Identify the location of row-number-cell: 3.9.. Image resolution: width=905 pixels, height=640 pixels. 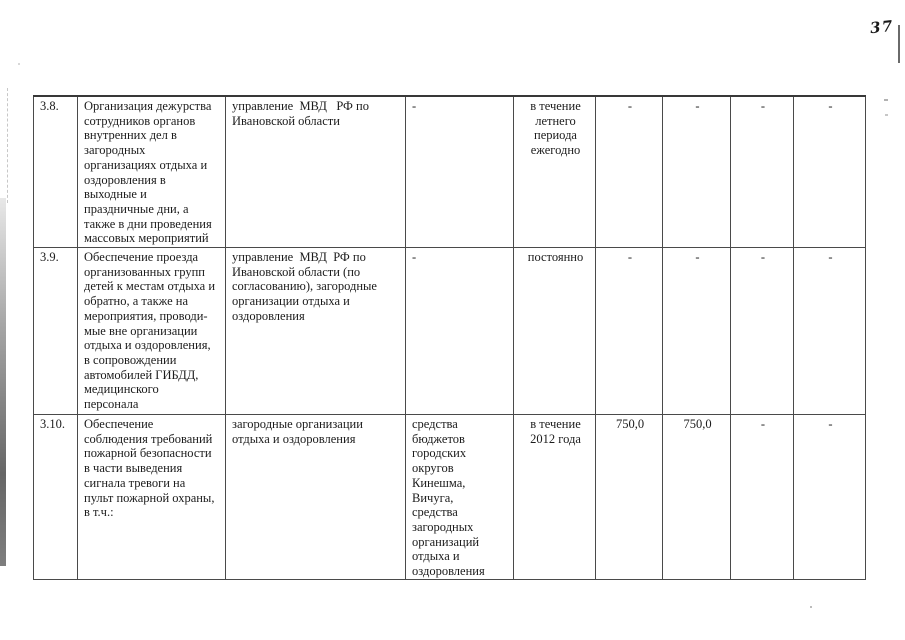
(55, 331).